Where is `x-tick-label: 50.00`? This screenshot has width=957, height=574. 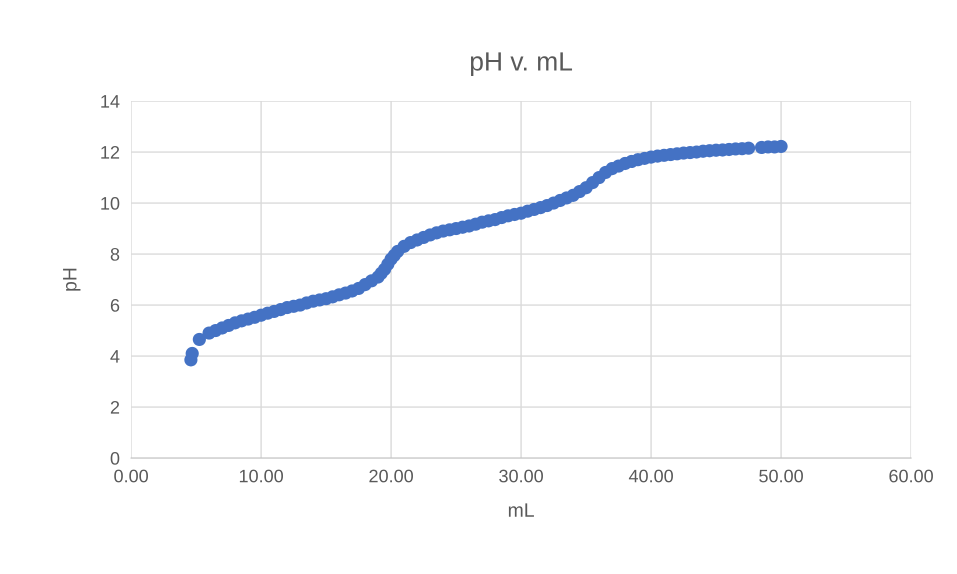
x-tick-label: 50.00 is located at coordinates (781, 476).